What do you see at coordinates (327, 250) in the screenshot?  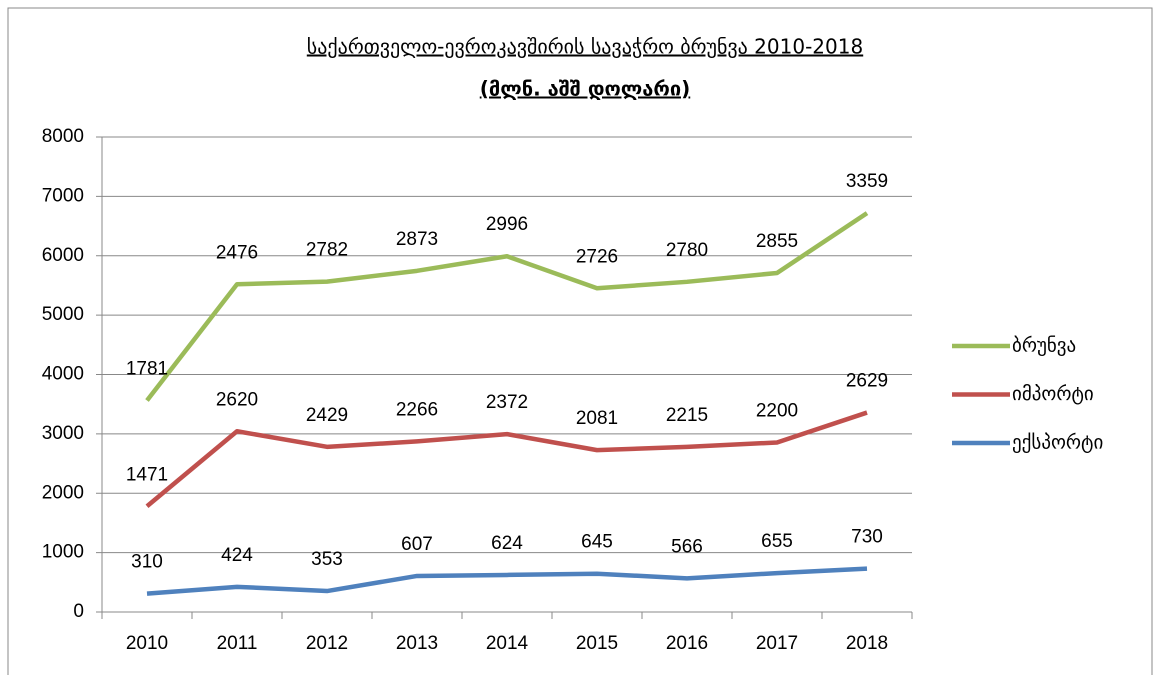 I see `data-label: 2782` at bounding box center [327, 250].